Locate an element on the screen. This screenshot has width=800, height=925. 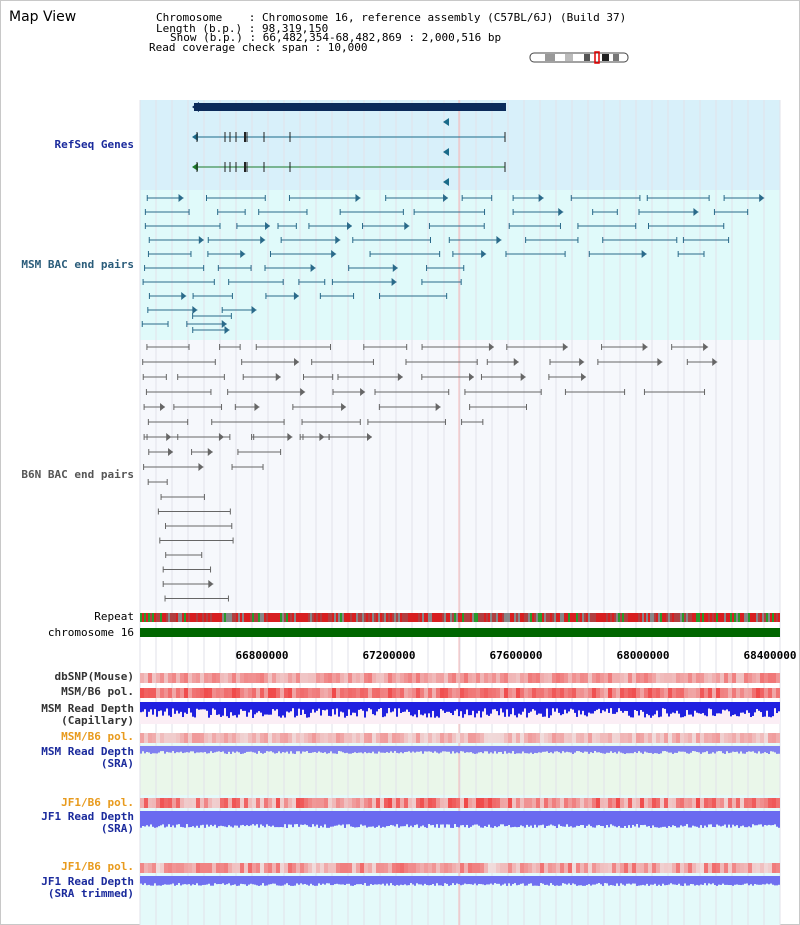
dbsnp-track is located at coordinates (460, 678).